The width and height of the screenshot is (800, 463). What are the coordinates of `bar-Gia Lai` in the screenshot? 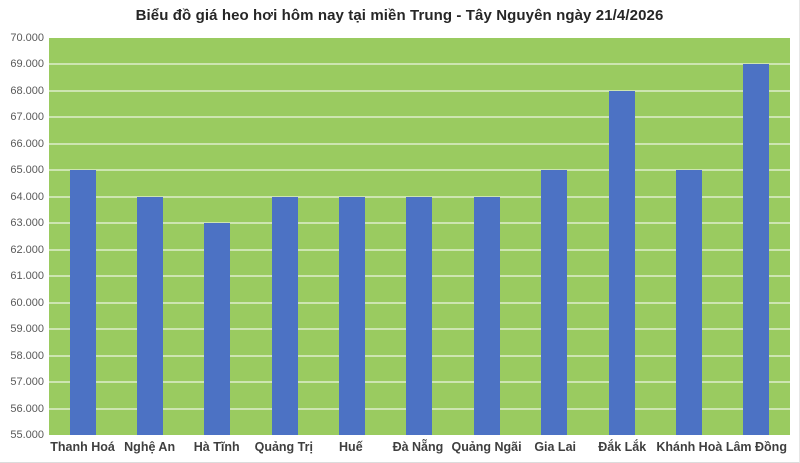 It's located at (554, 302).